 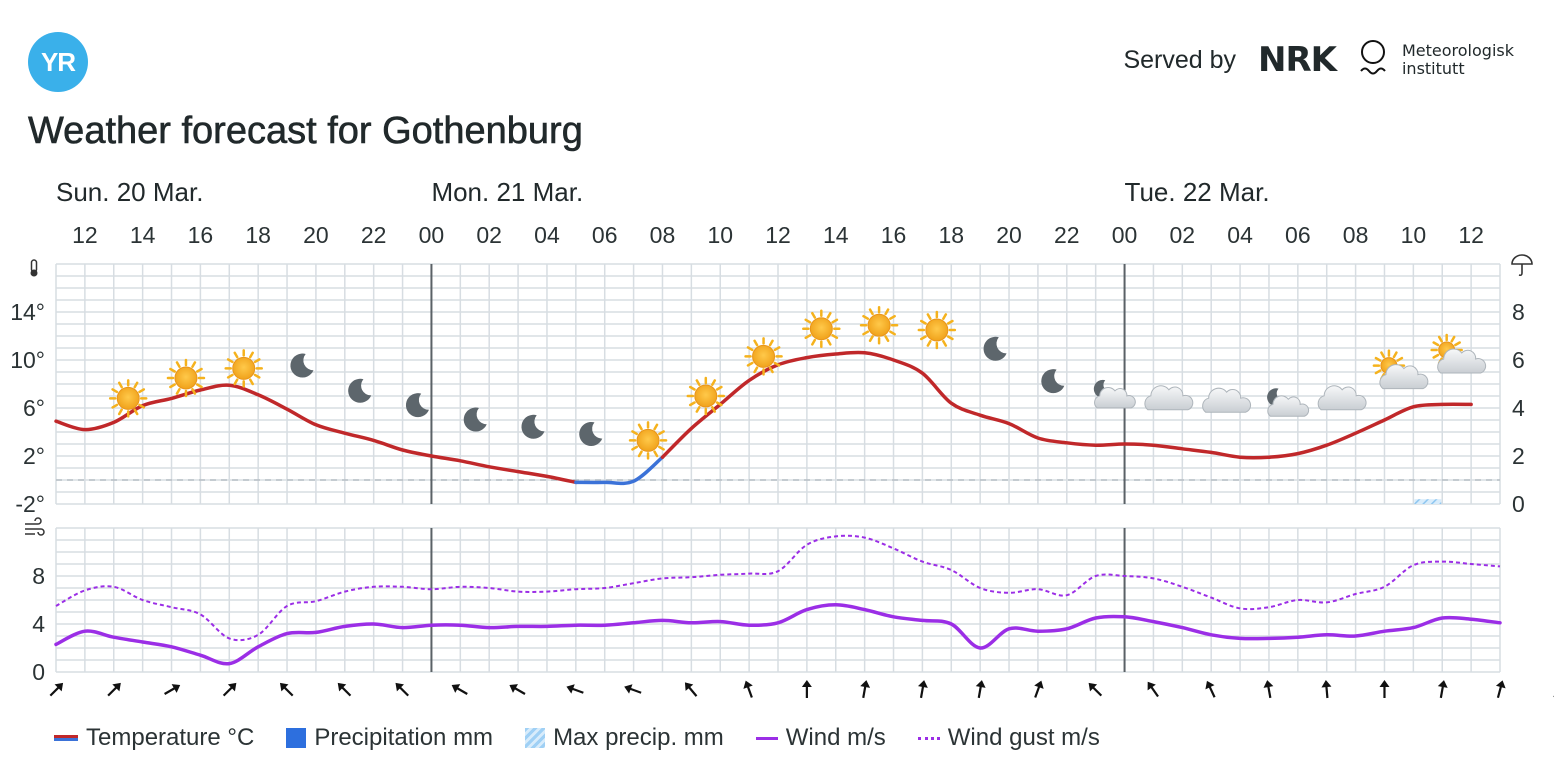 I want to click on hour-tick-label: 18, so click(x=258, y=235).